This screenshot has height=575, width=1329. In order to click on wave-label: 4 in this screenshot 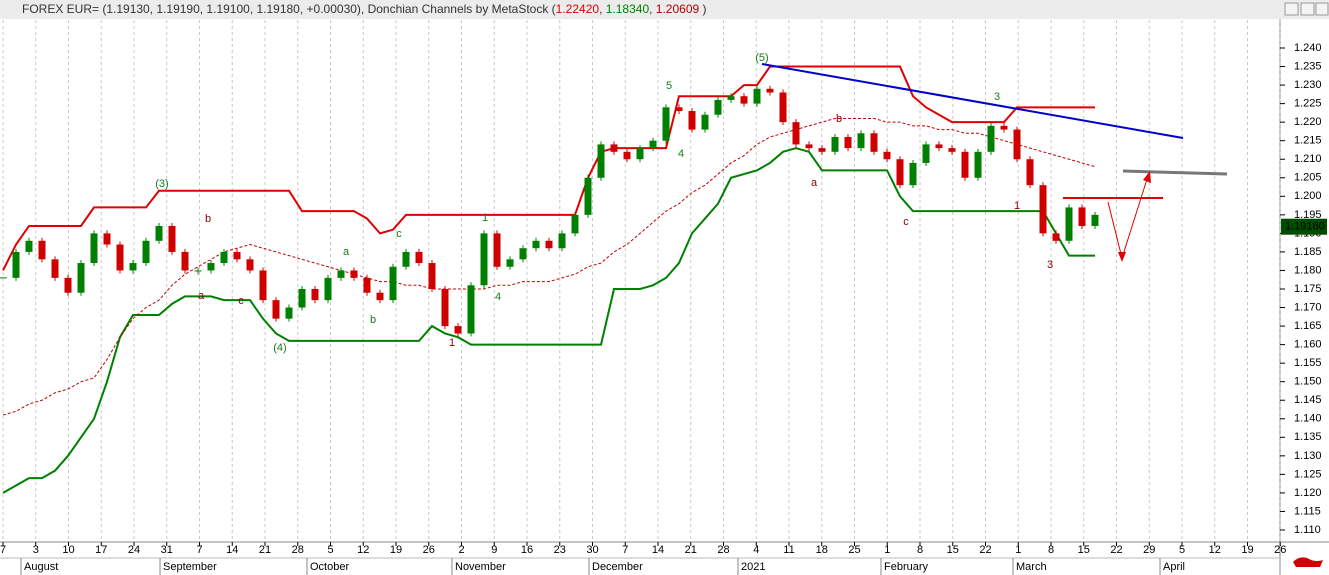, I will do `click(498, 297)`.